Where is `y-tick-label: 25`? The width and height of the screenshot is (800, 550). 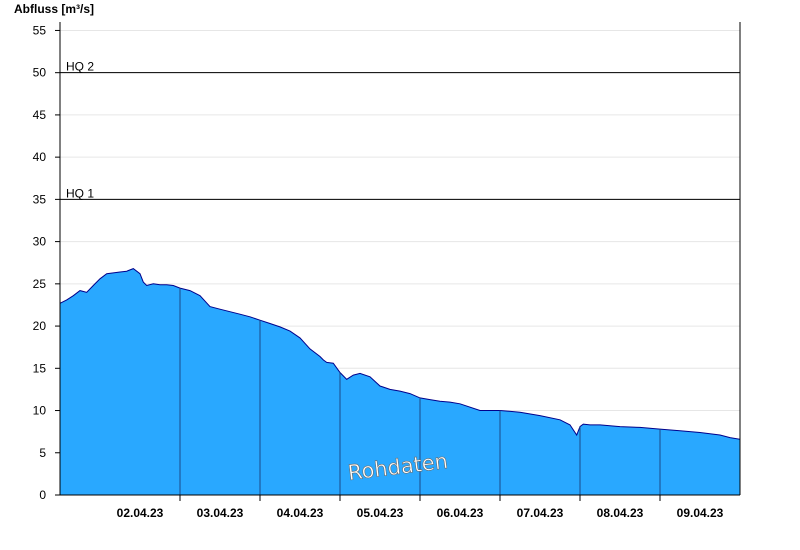
y-tick-label: 25 is located at coordinates (40, 284).